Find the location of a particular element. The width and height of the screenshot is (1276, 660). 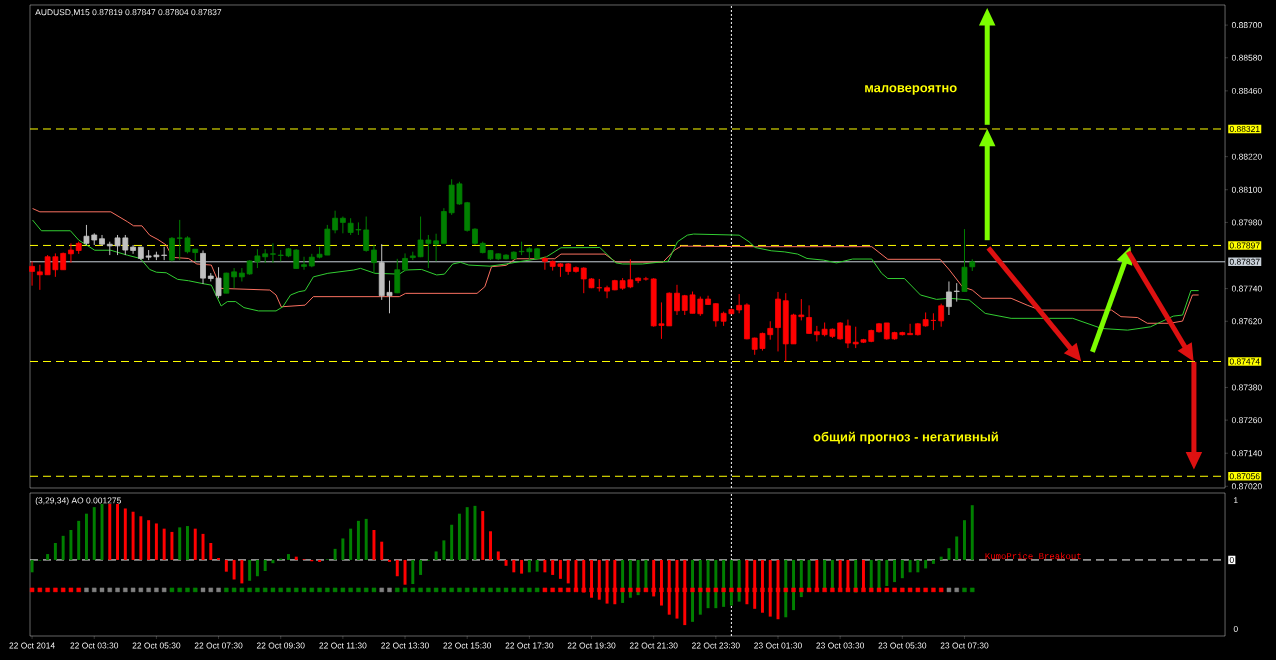

x-tick-label: 22 Oct 09:30 is located at coordinates (280, 645).